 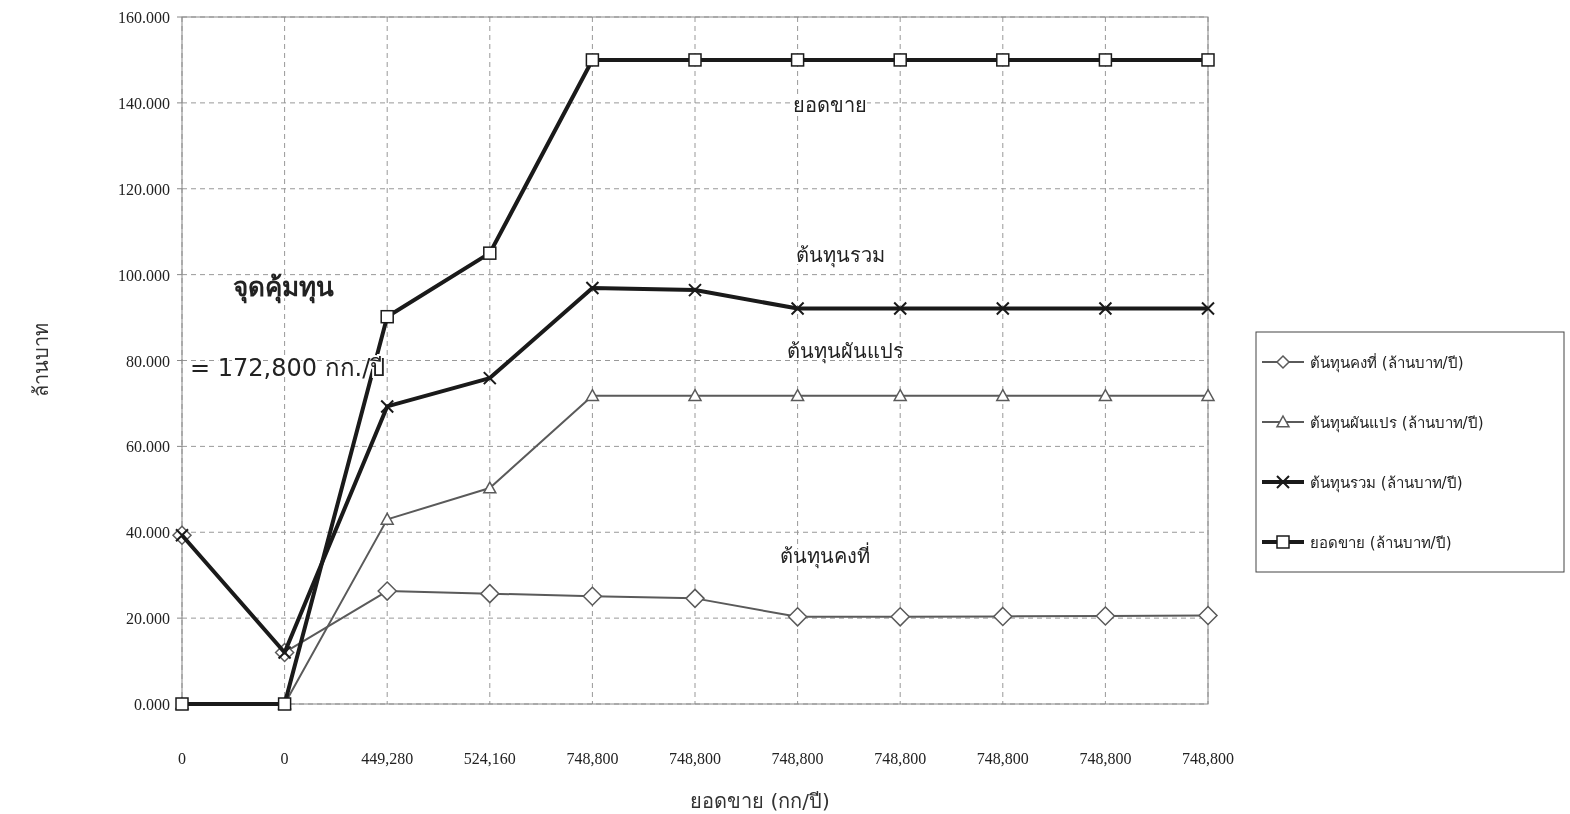 I want to click on y-tick-label: 60.000, so click(x=148, y=447).